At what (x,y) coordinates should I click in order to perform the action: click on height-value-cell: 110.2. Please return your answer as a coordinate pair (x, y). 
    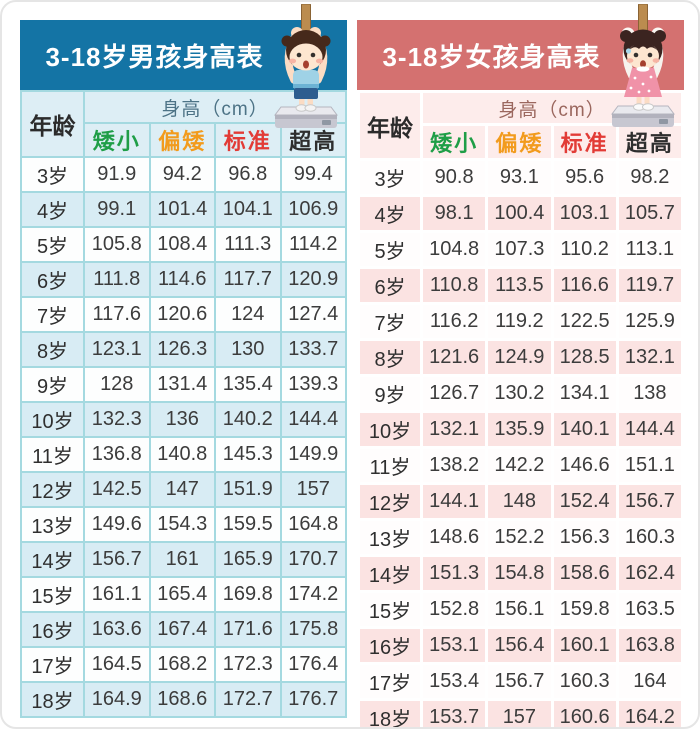
    Looking at the image, I should click on (584, 249).